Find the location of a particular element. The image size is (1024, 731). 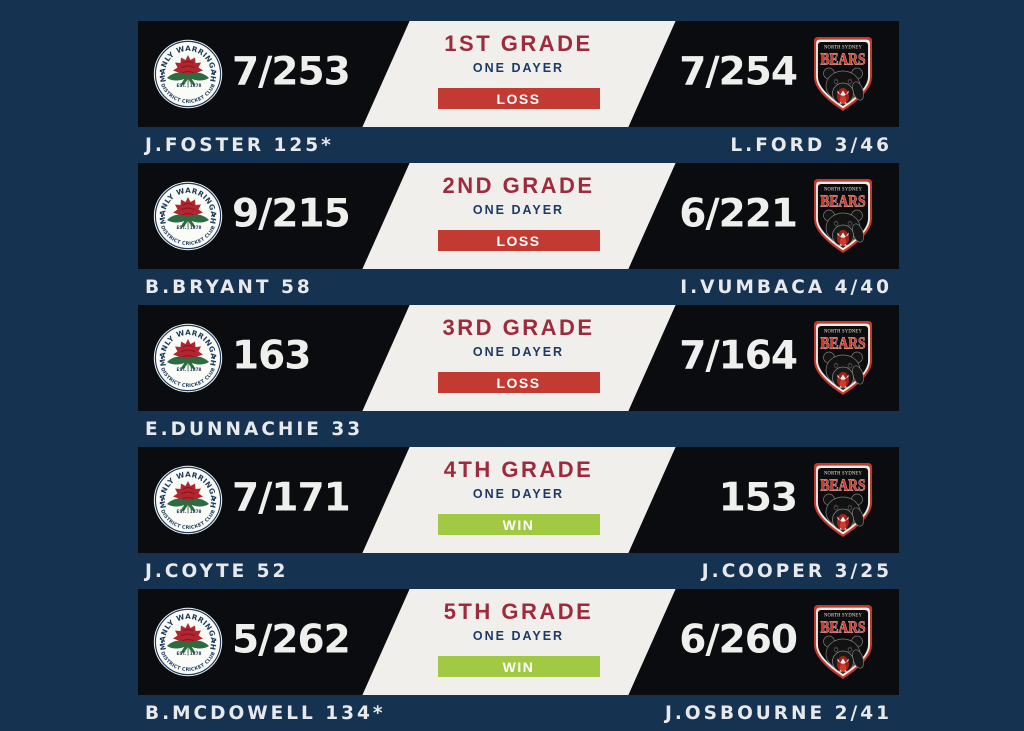

away-score: 7/254 is located at coordinates (738, 72).